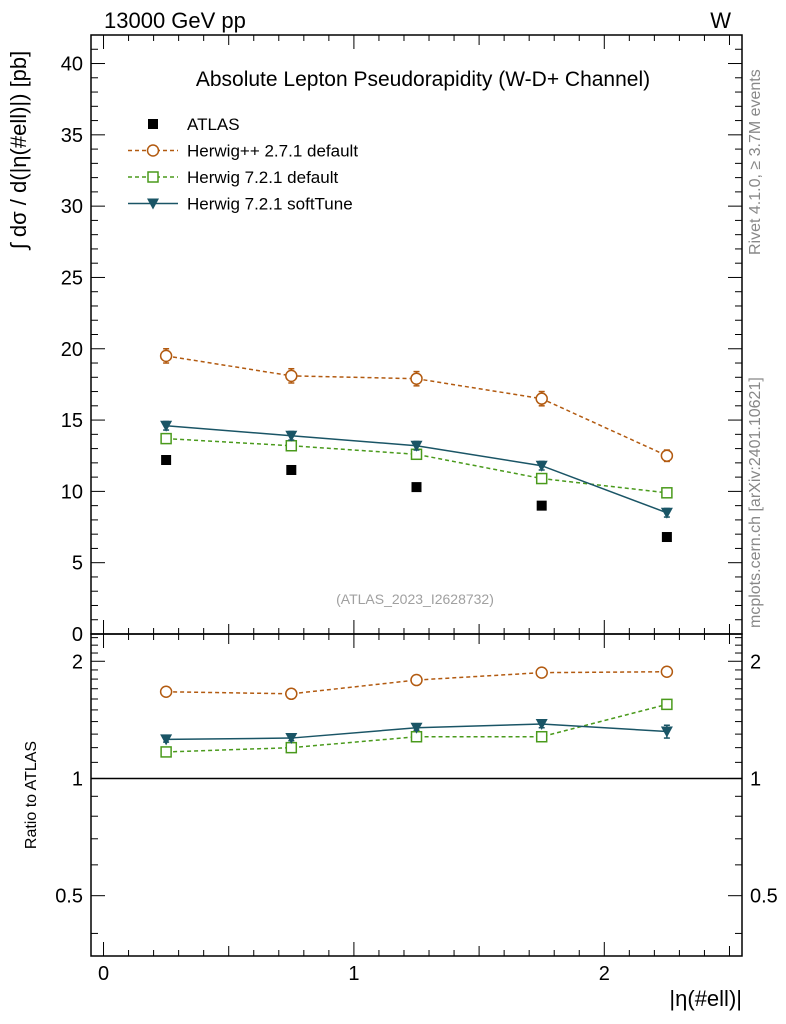 The width and height of the screenshot is (786, 1024). Describe the element at coordinates (77, 564) in the screenshot. I see `y-tick-label: 5` at that location.